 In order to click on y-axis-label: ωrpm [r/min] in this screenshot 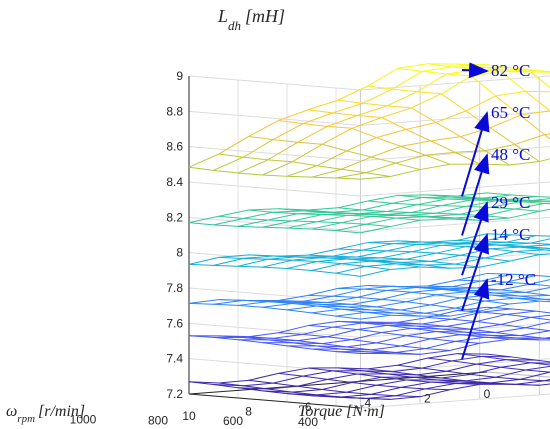, I will do `click(45, 414)`.